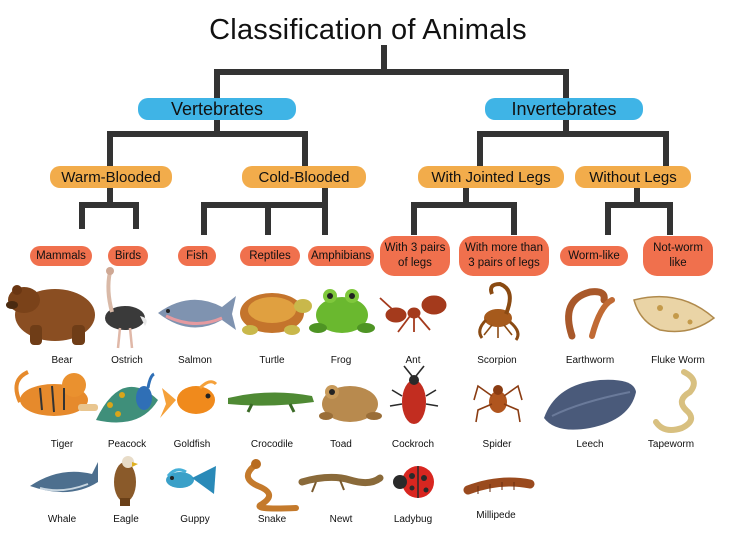  Describe the element at coordinates (594, 256) in the screenshot. I see `worm-like-box: Worm-like` at that location.